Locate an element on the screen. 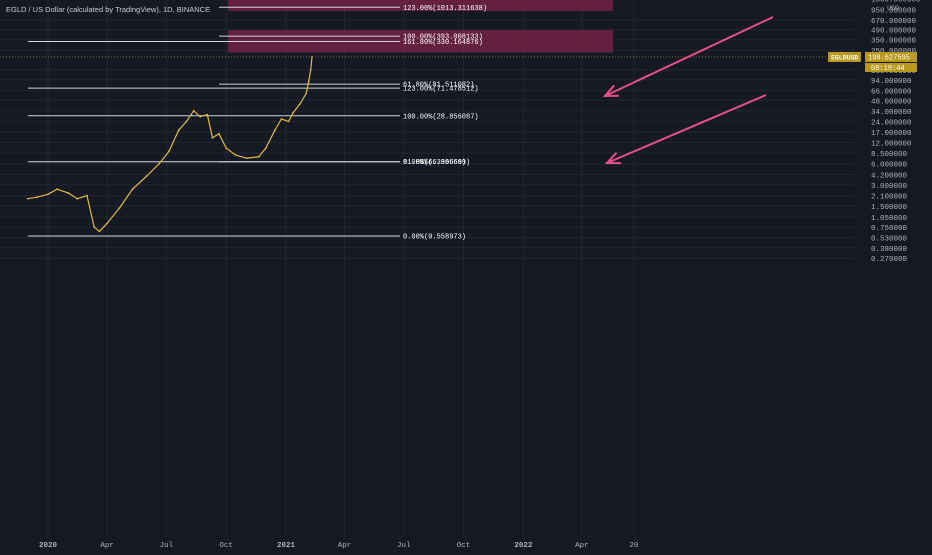 The height and width of the screenshot is (555, 932). countdown-value: 08:19:44 is located at coordinates (888, 69).